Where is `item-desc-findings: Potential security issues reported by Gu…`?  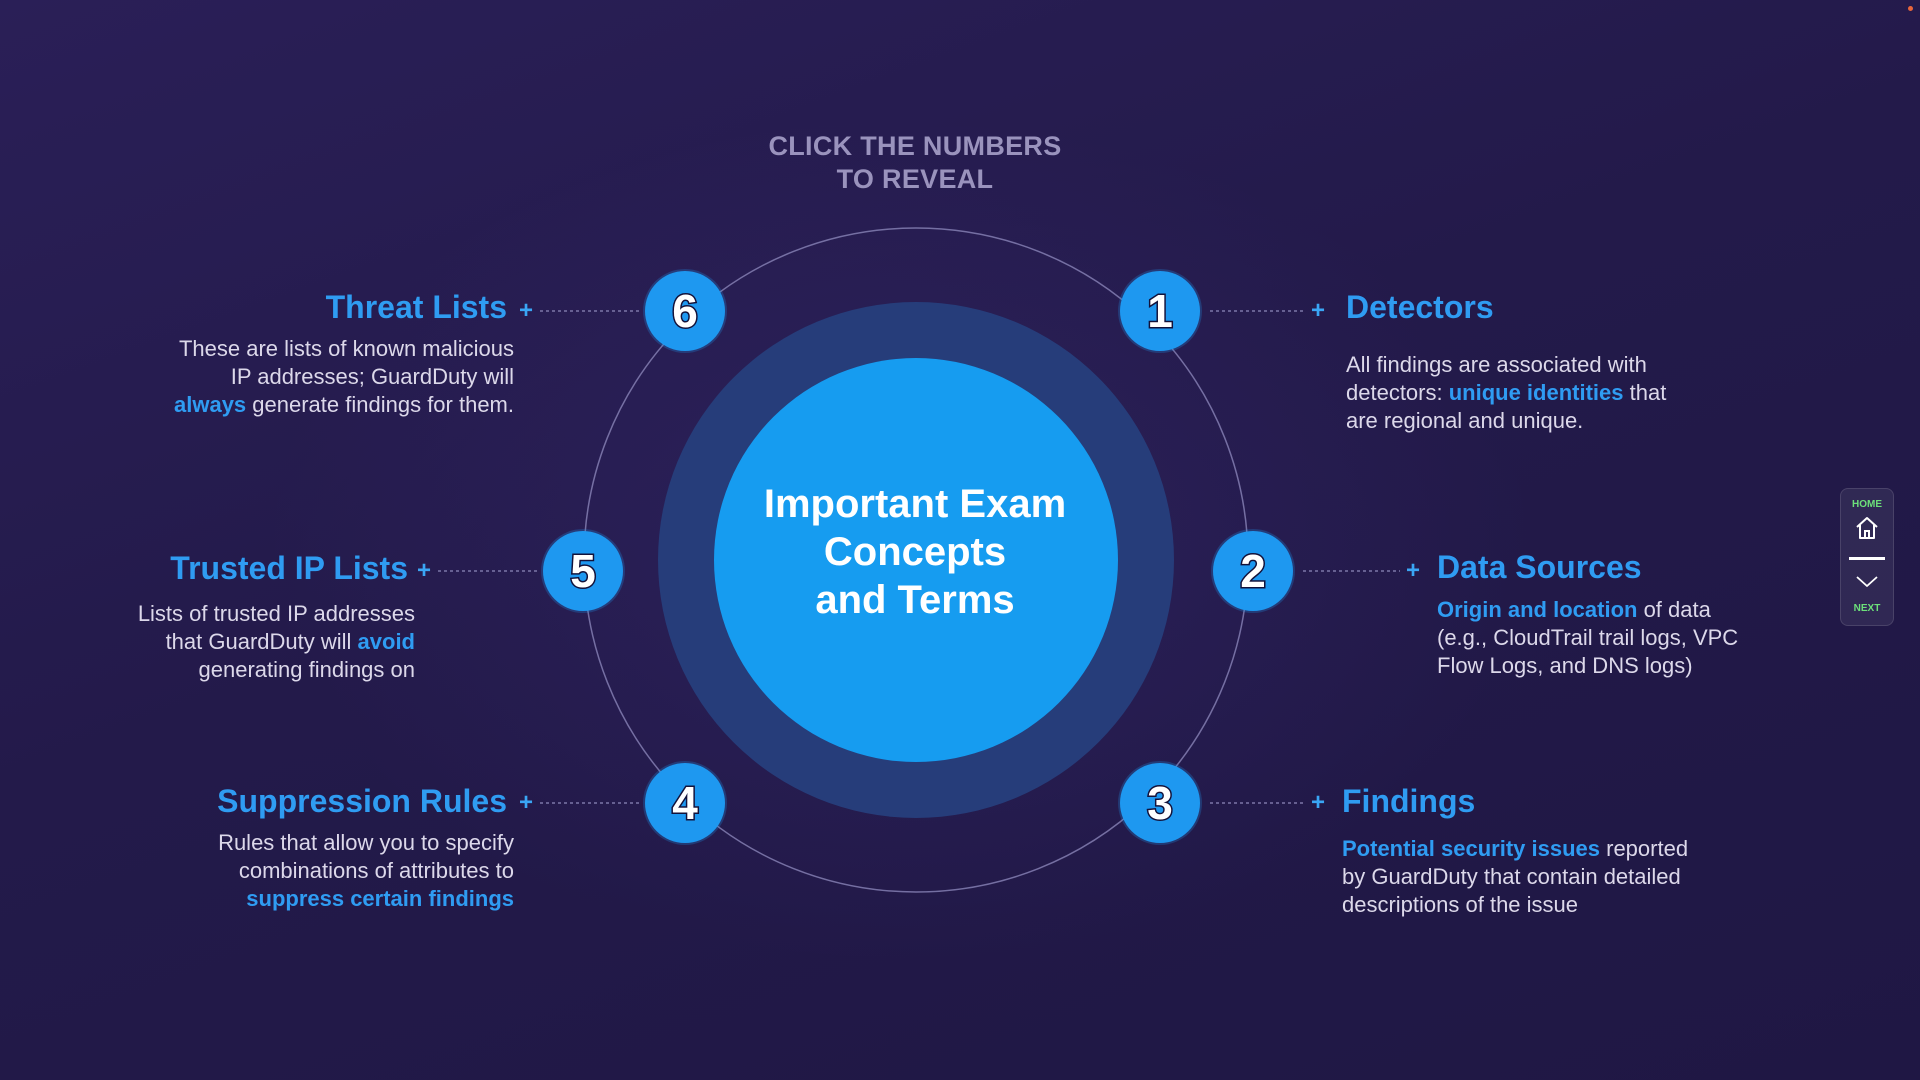
item-desc-findings: Potential security issues reported by Gu… is located at coordinates (1552, 877).